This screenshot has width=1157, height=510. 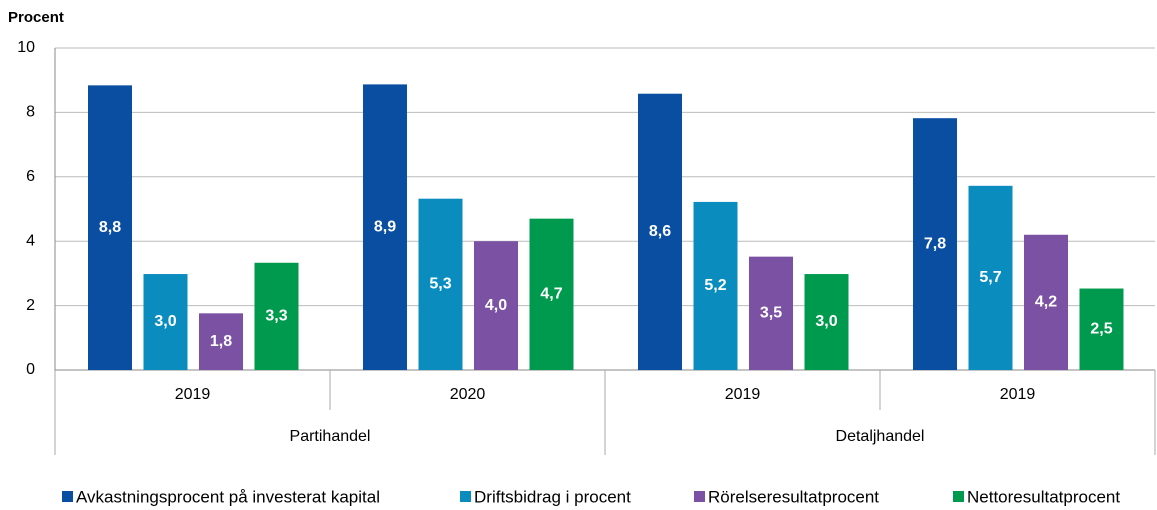 What do you see at coordinates (880, 436) in the screenshot?
I see `group-label: Detaljhandel` at bounding box center [880, 436].